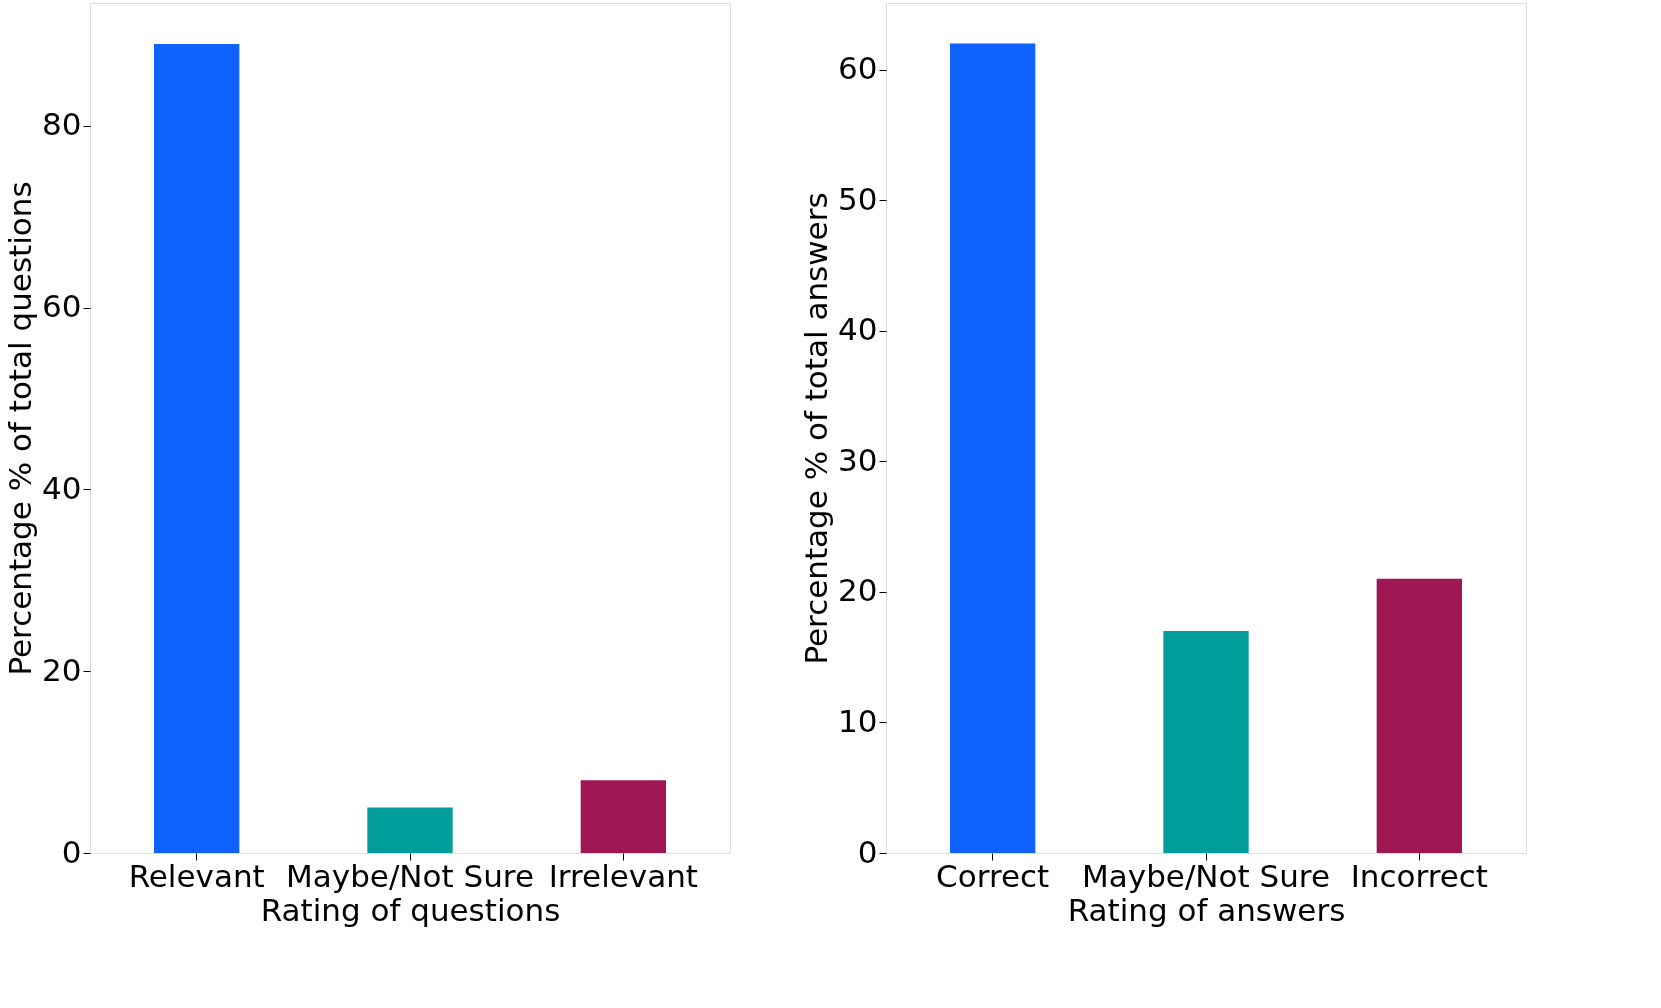 This screenshot has height=1008, width=1661. Describe the element at coordinates (623, 875) in the screenshot. I see `x-tick-label: Irrelevant` at that location.